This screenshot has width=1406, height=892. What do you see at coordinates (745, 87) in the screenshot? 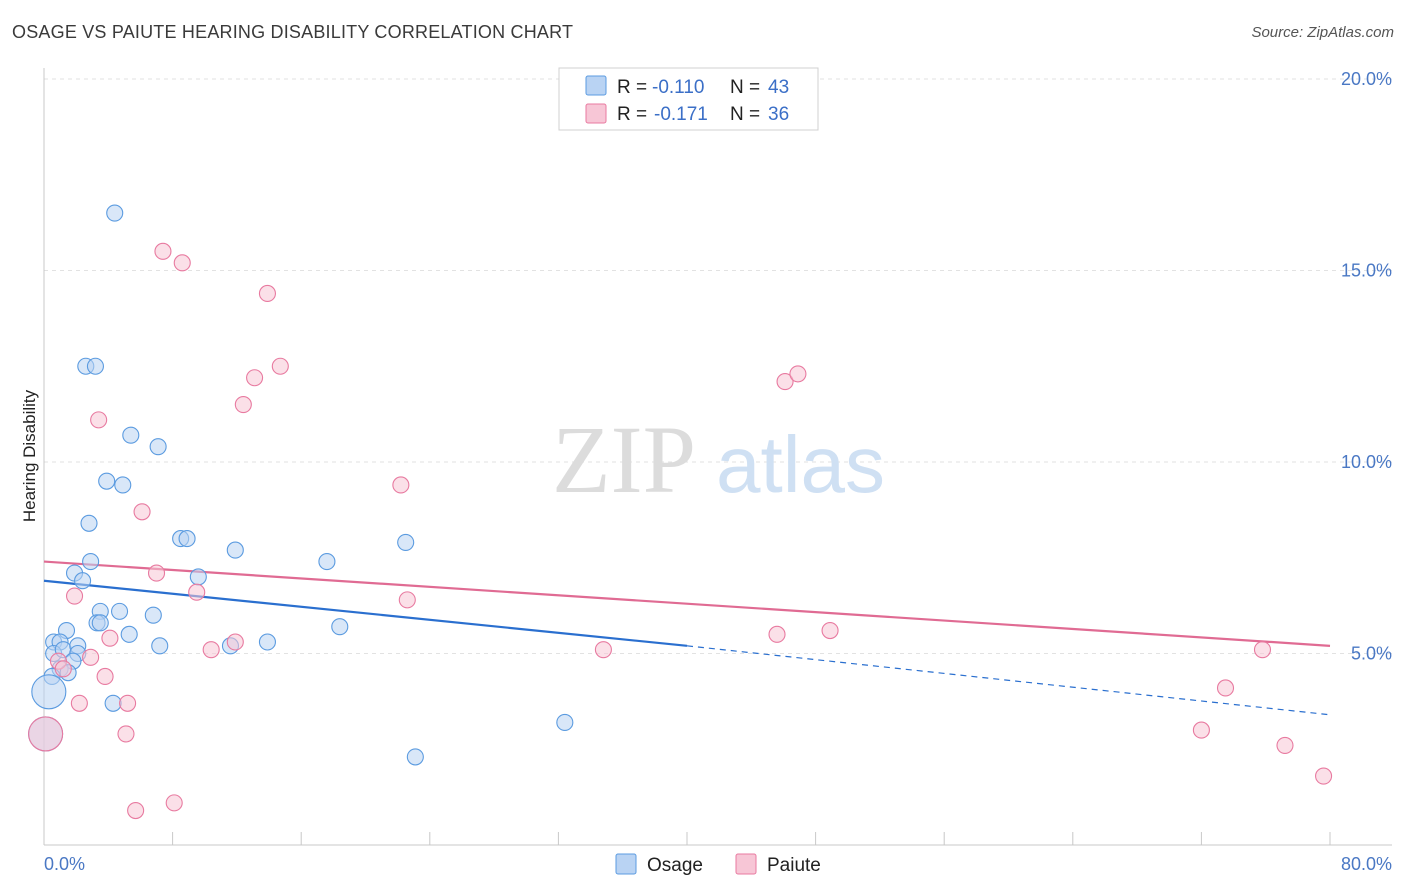
I see `legend-n-label-osage: N =` at bounding box center [745, 87].